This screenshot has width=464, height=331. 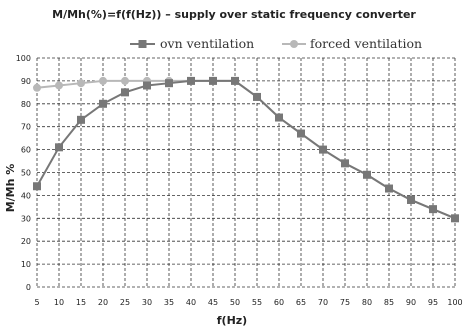 I want to click on y-tick-labels: 0 10 20 30 40 50 60 70 80 90 100, so click(x=23, y=173).